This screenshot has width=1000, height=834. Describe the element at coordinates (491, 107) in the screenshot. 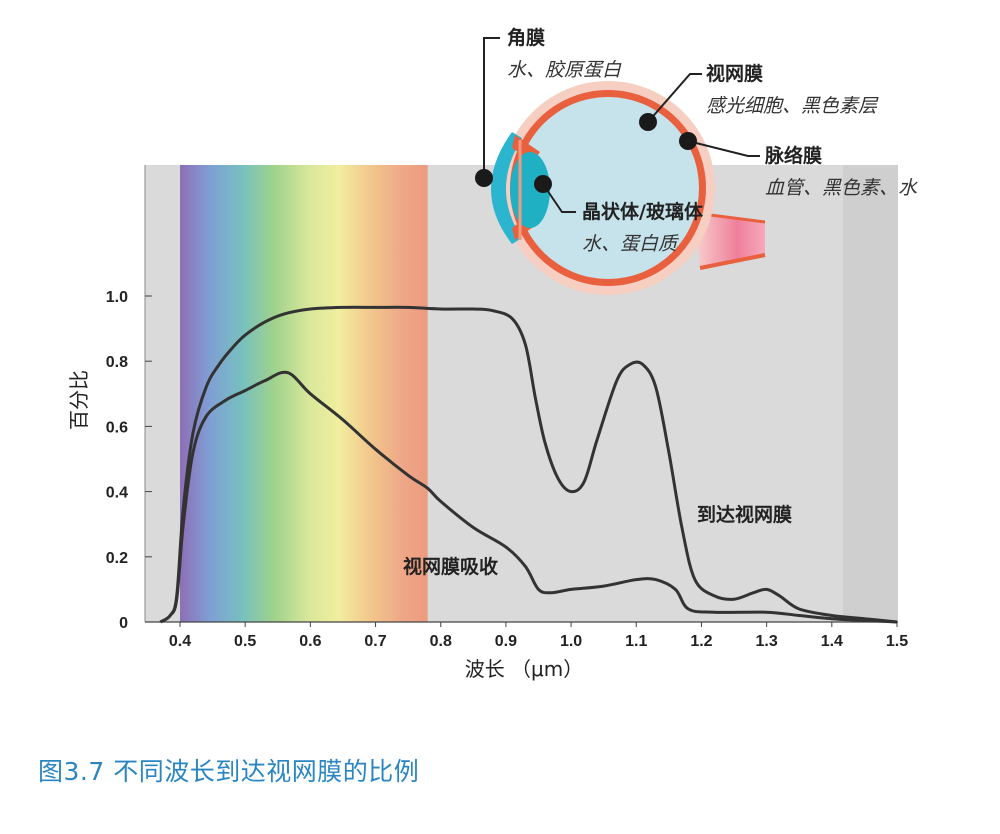

I see `cornea-leader` at that location.